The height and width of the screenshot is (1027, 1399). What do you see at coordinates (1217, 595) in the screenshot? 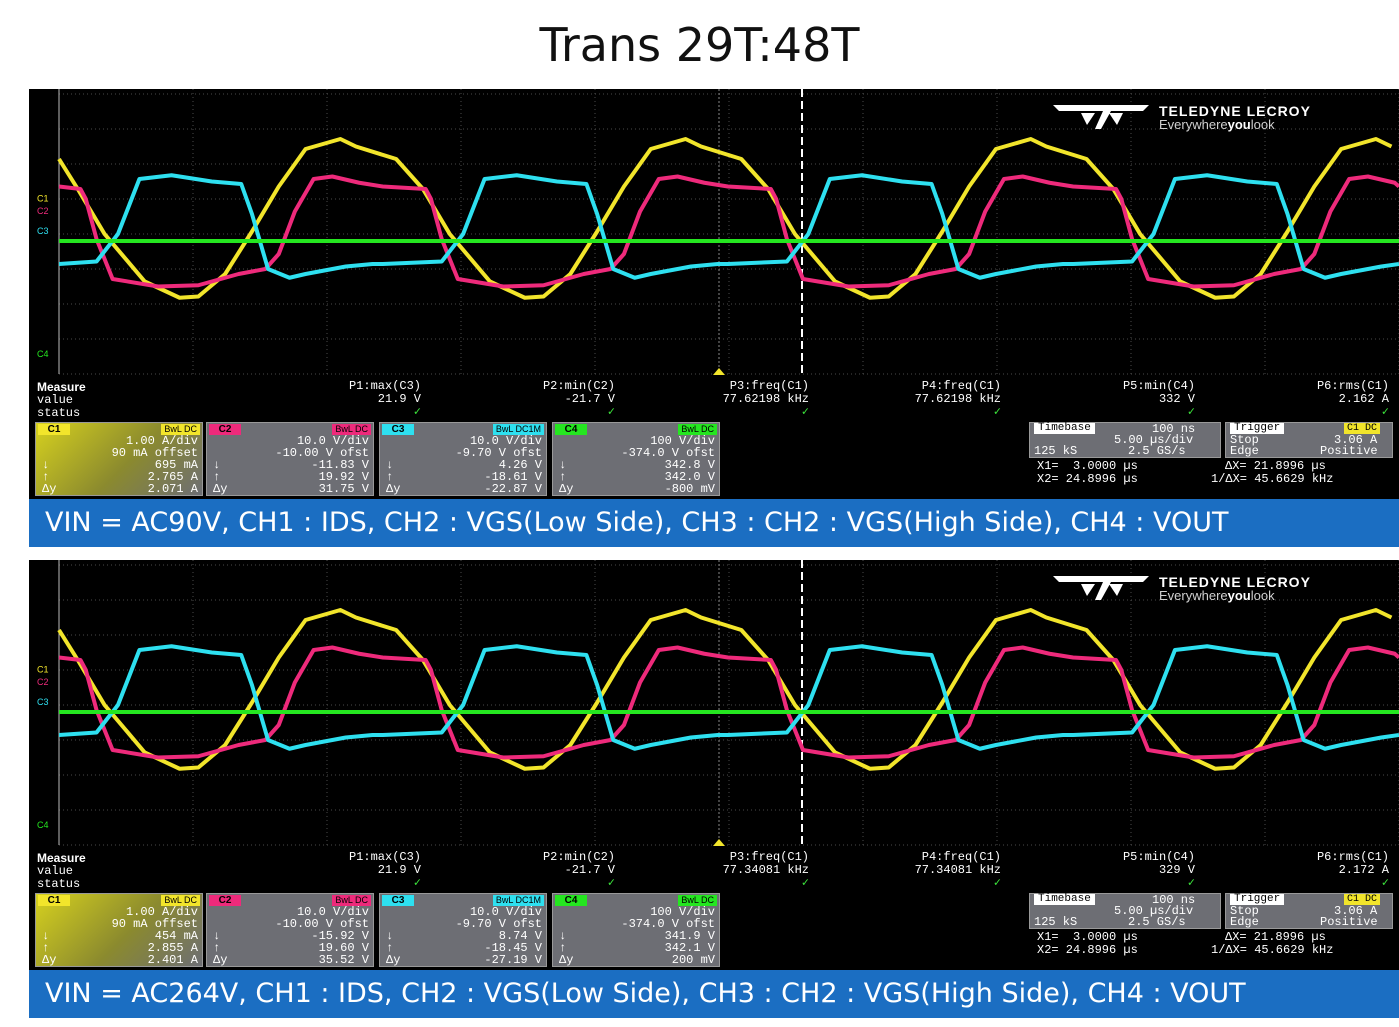
I see `brand-tagline: Everywhereyoulook` at bounding box center [1217, 595].